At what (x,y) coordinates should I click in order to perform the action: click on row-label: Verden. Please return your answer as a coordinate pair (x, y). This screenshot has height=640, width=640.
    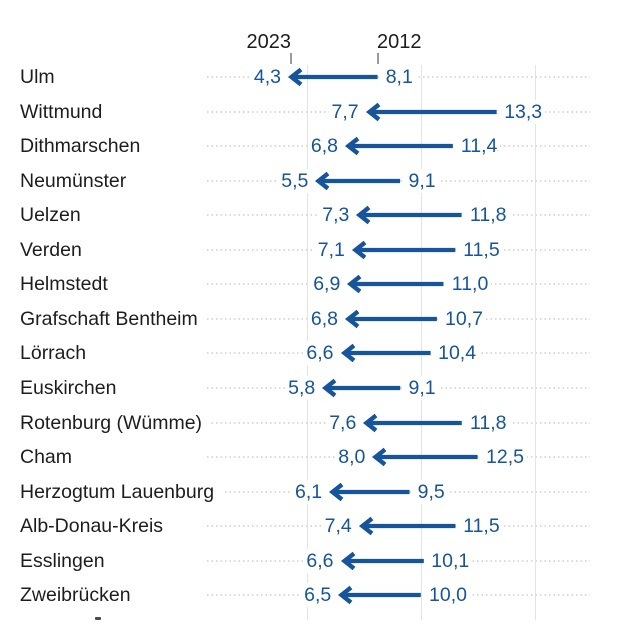
    Looking at the image, I should click on (55, 249).